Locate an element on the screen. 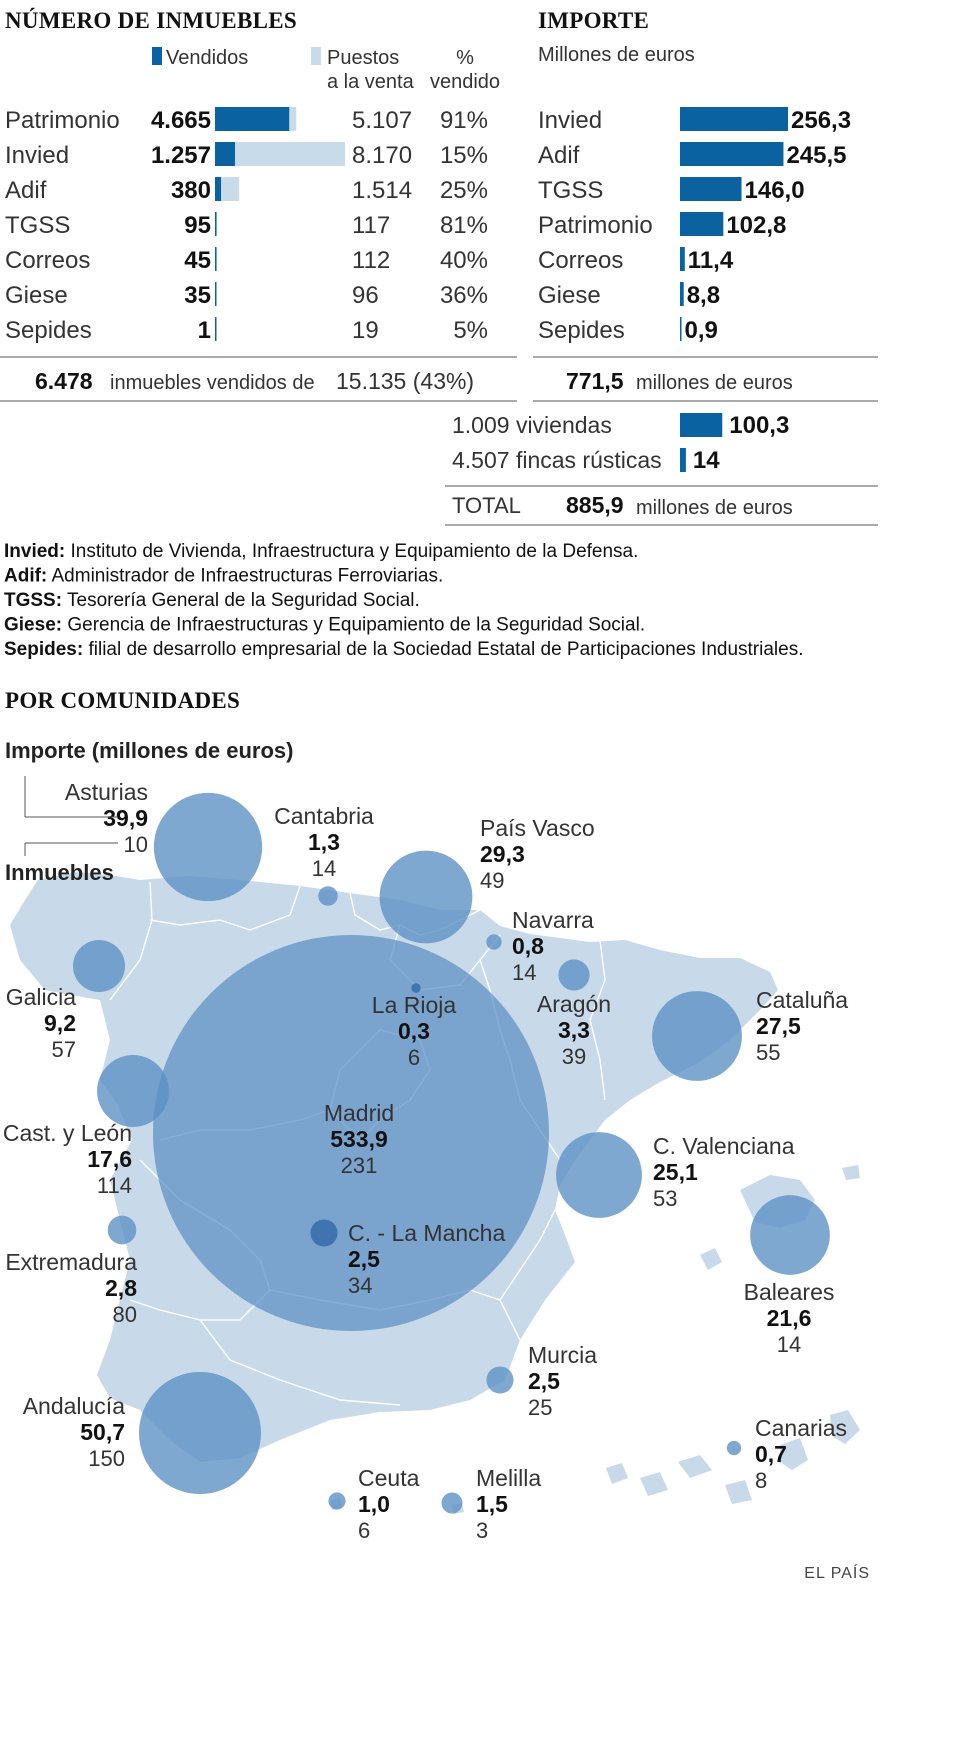 Image resolution: width=980 pixels, height=1750 pixels. left-panel-title: NÚMERO DE INMUEBLES is located at coordinates (151, 20).